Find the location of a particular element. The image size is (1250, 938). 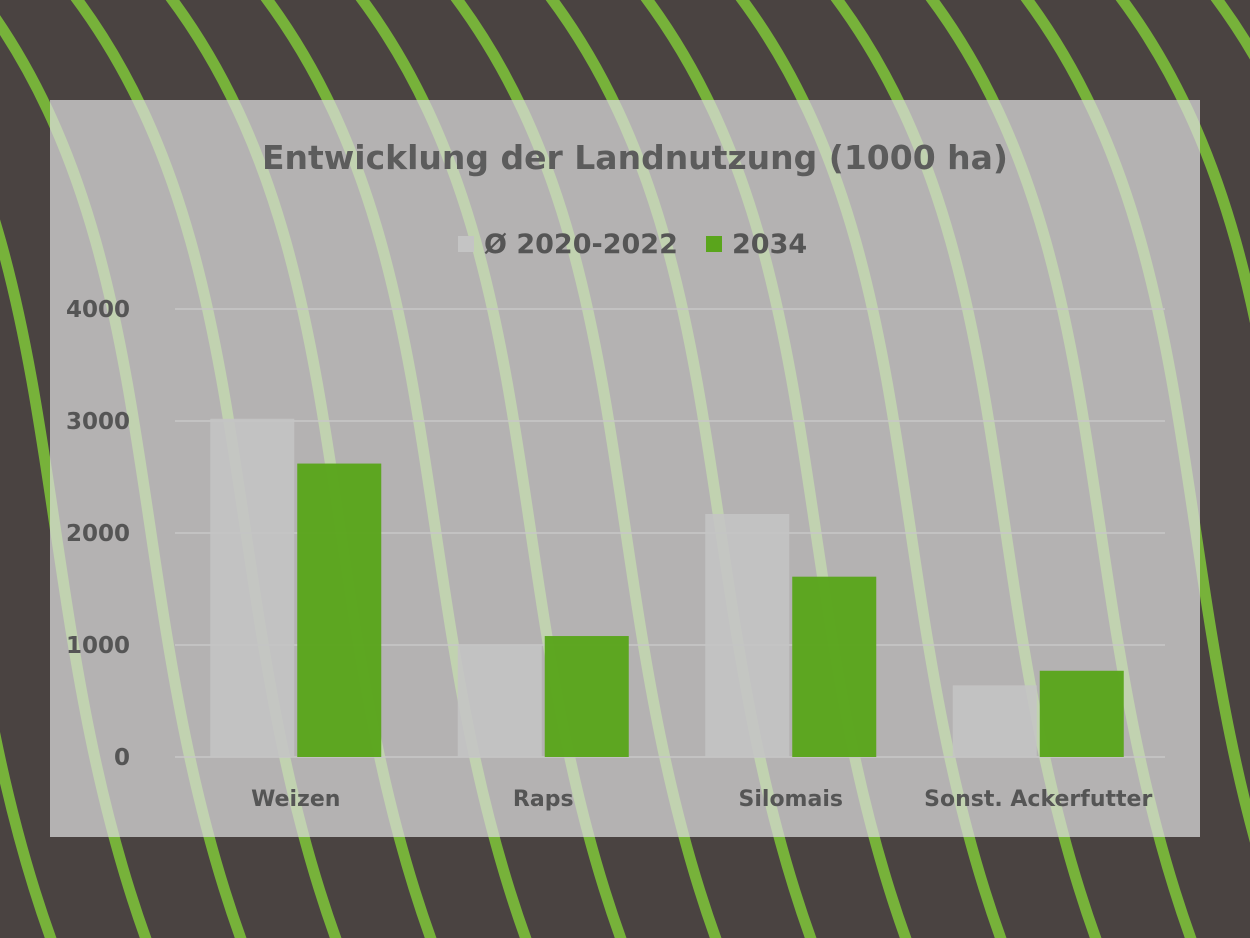

y-tick-label: 2000 is located at coordinates (98, 534).